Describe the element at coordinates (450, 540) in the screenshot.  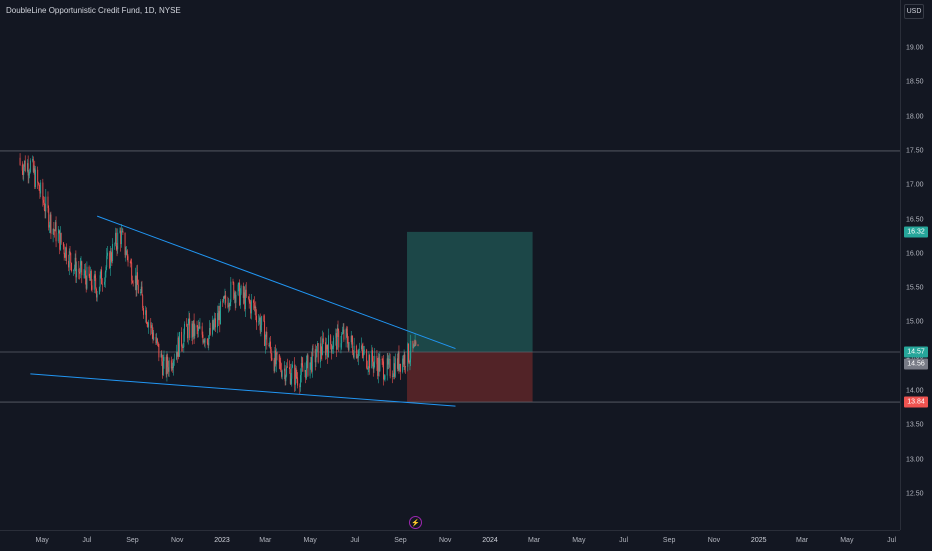
I see `time-axis` at that location.